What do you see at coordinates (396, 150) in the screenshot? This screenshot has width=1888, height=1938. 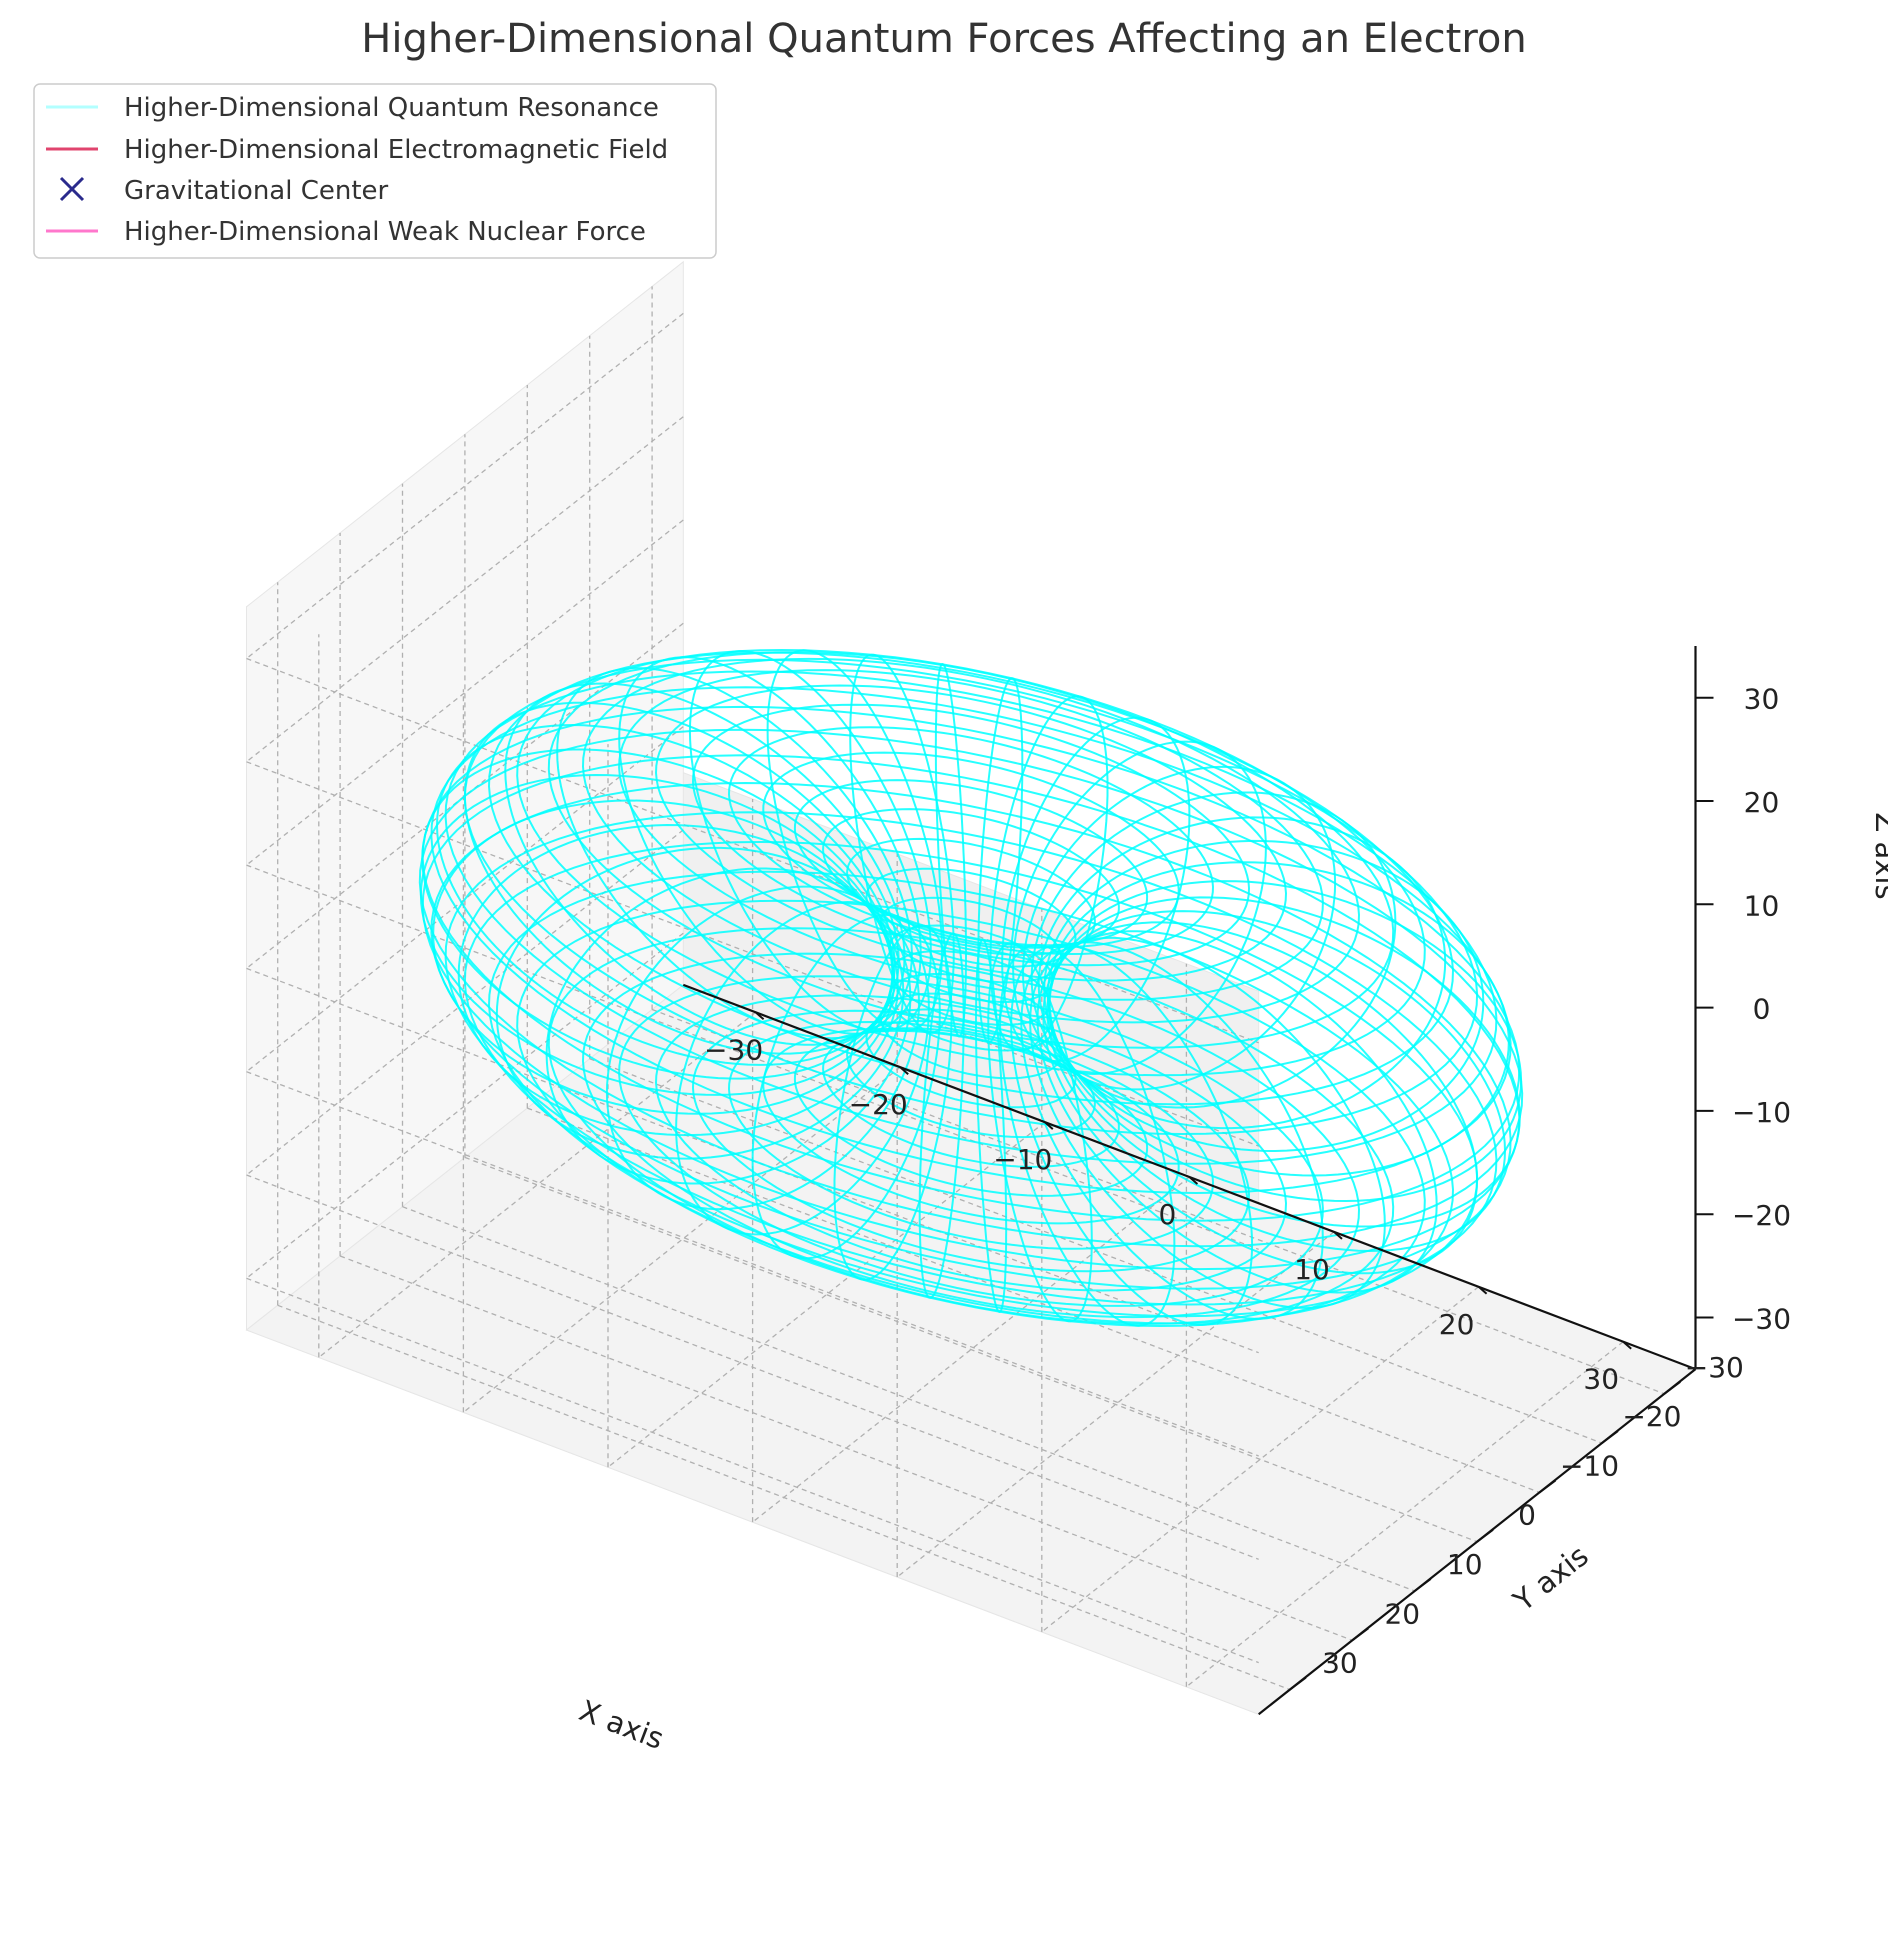 I see `legend-label-electromagnetic-field: Higher-Dimensional Electromagnetic Field` at bounding box center [396, 150].